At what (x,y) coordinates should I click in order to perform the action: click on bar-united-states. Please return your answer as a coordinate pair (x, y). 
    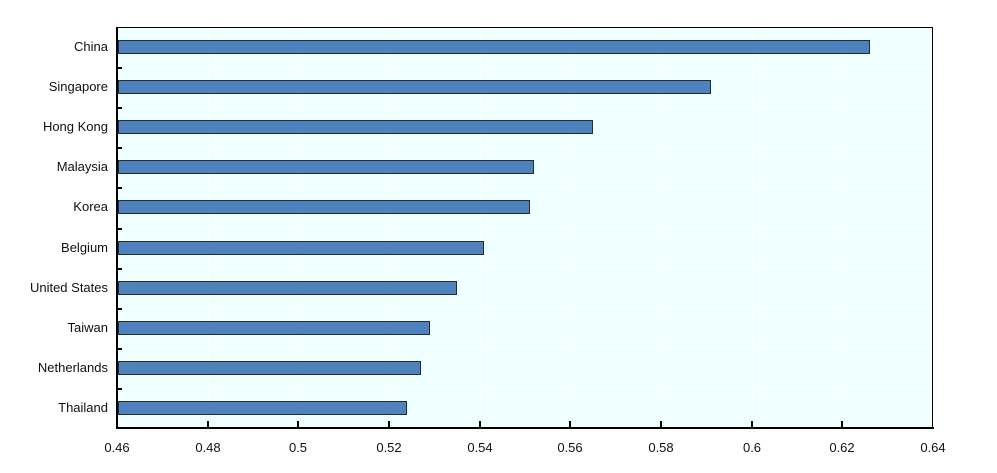
    Looking at the image, I should click on (287, 288).